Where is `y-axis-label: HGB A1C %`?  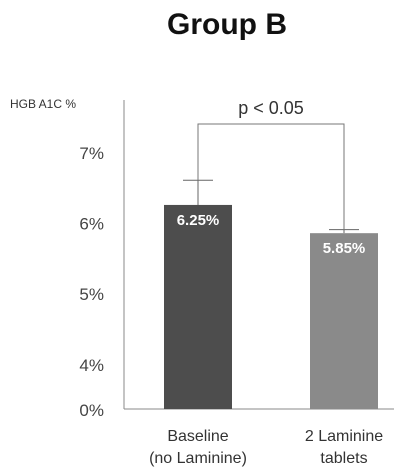
y-axis-label: HGB A1C % is located at coordinates (43, 104).